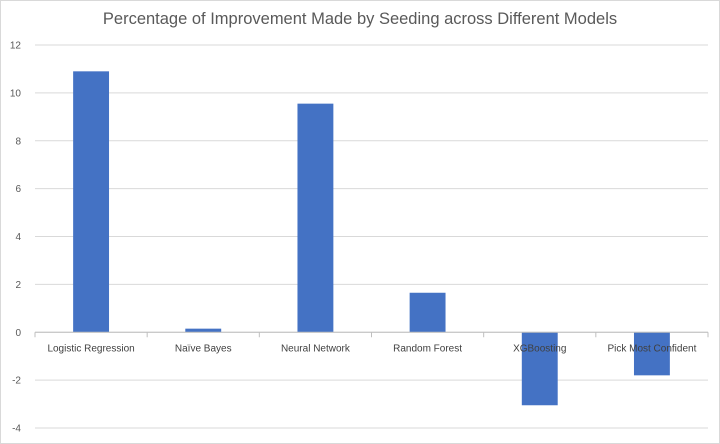 The image size is (720, 444). What do you see at coordinates (16, 381) in the screenshot?
I see `y-tick-label: -2` at bounding box center [16, 381].